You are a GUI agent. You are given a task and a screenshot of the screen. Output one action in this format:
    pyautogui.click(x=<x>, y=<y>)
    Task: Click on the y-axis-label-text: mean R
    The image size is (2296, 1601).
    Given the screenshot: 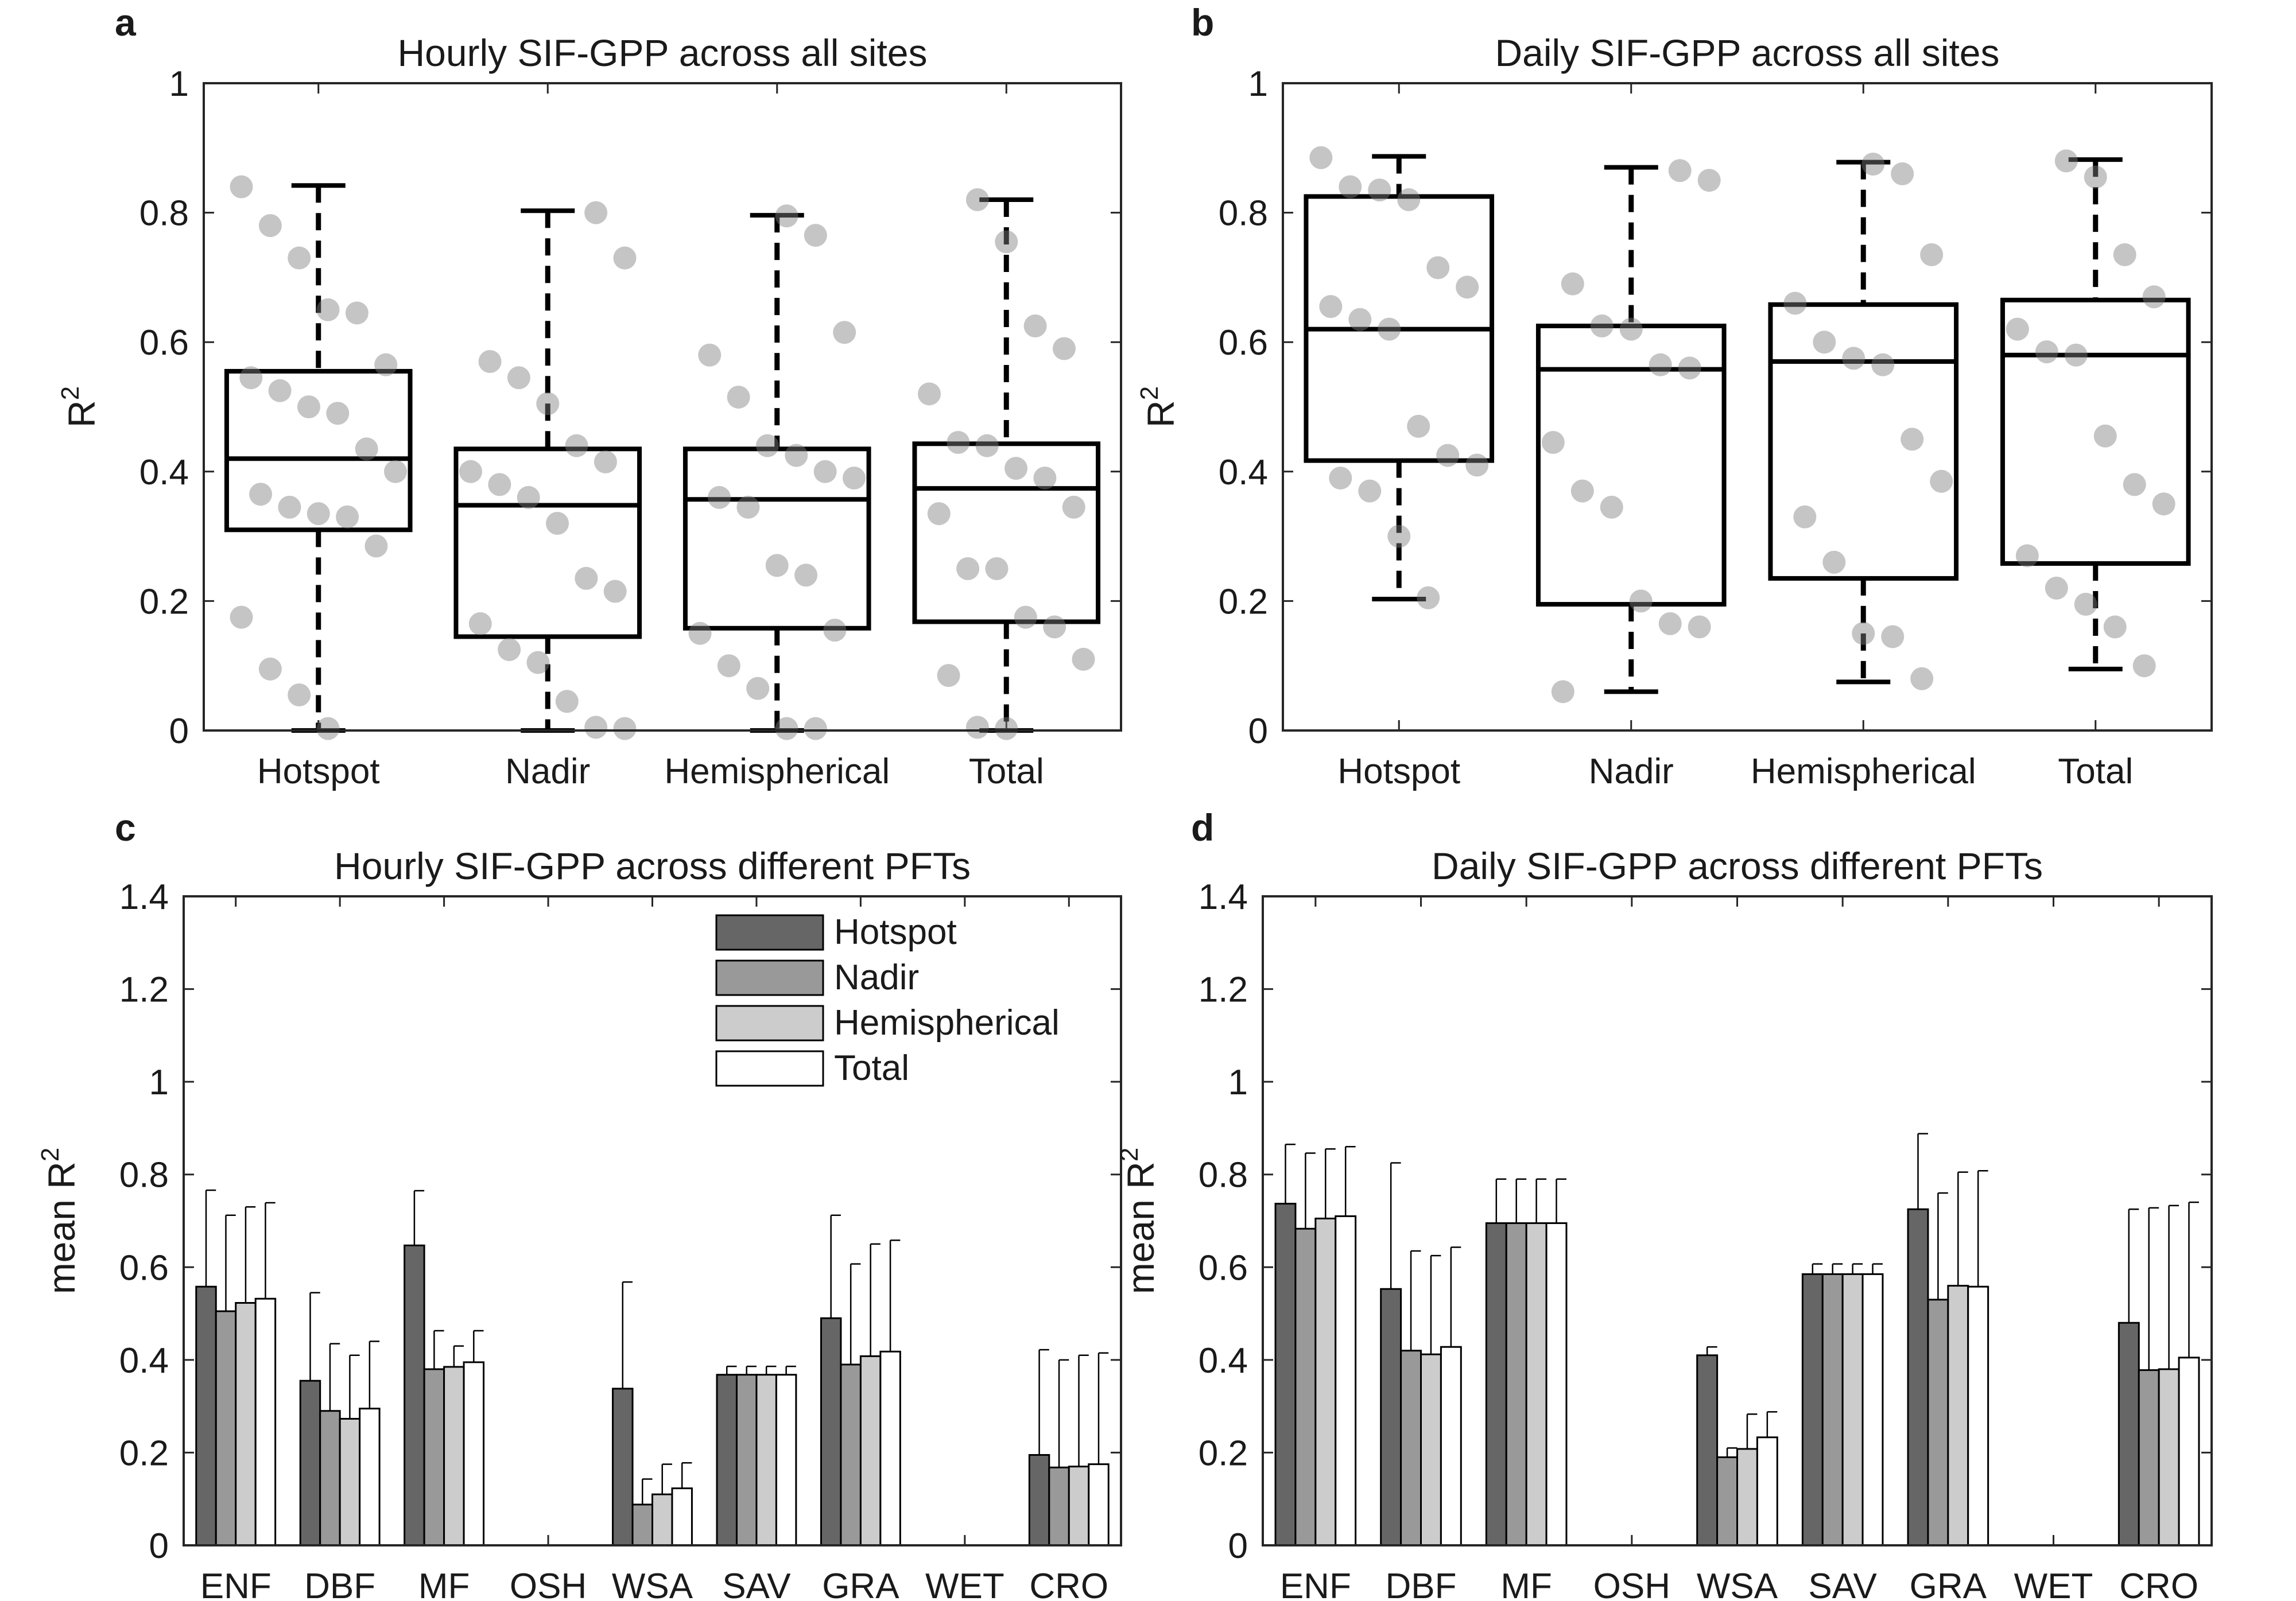 What is the action you would take?
    pyautogui.click(x=61, y=1227)
    